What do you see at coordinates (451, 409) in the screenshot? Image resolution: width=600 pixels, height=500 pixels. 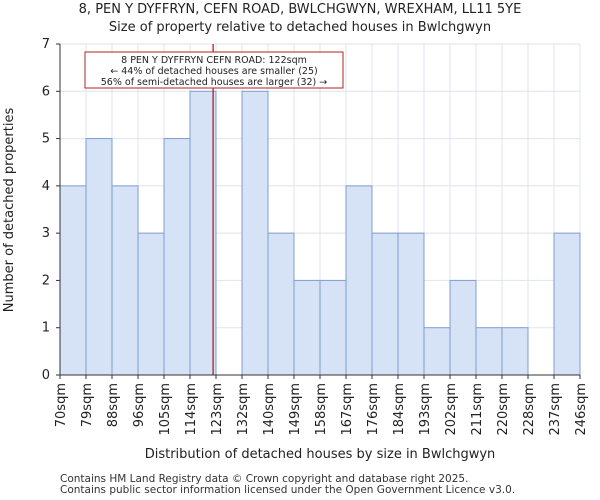 I see `x-tick-label: 202sqm` at bounding box center [451, 409].